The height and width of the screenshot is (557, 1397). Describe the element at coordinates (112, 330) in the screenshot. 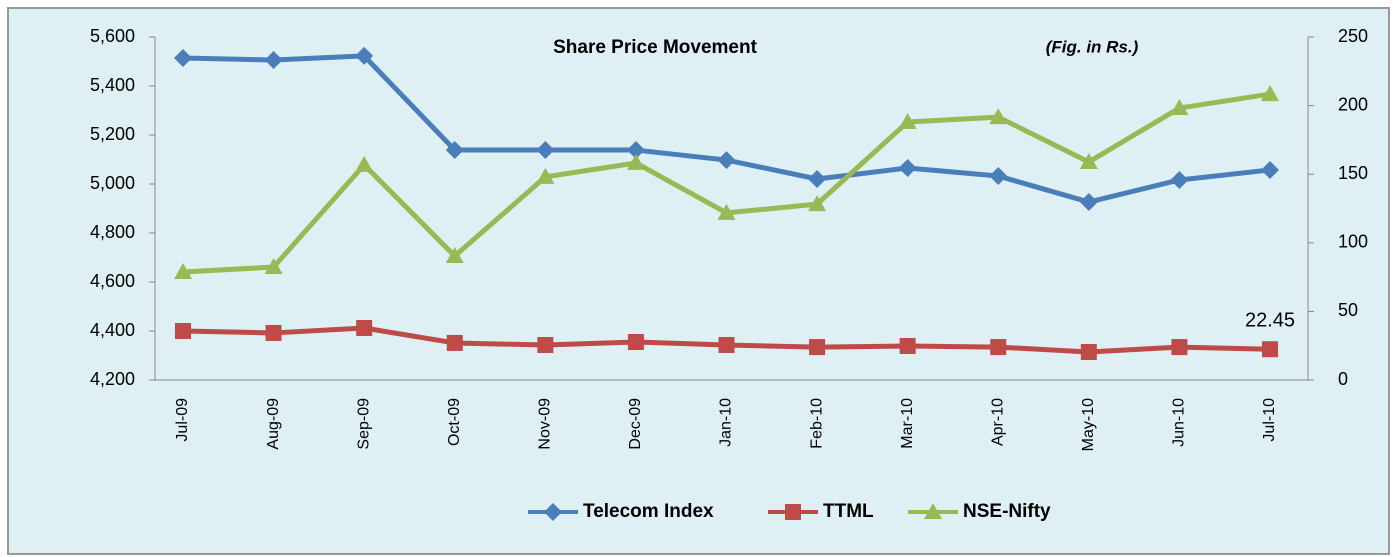

I see `y-tick-label: 4,400` at that location.